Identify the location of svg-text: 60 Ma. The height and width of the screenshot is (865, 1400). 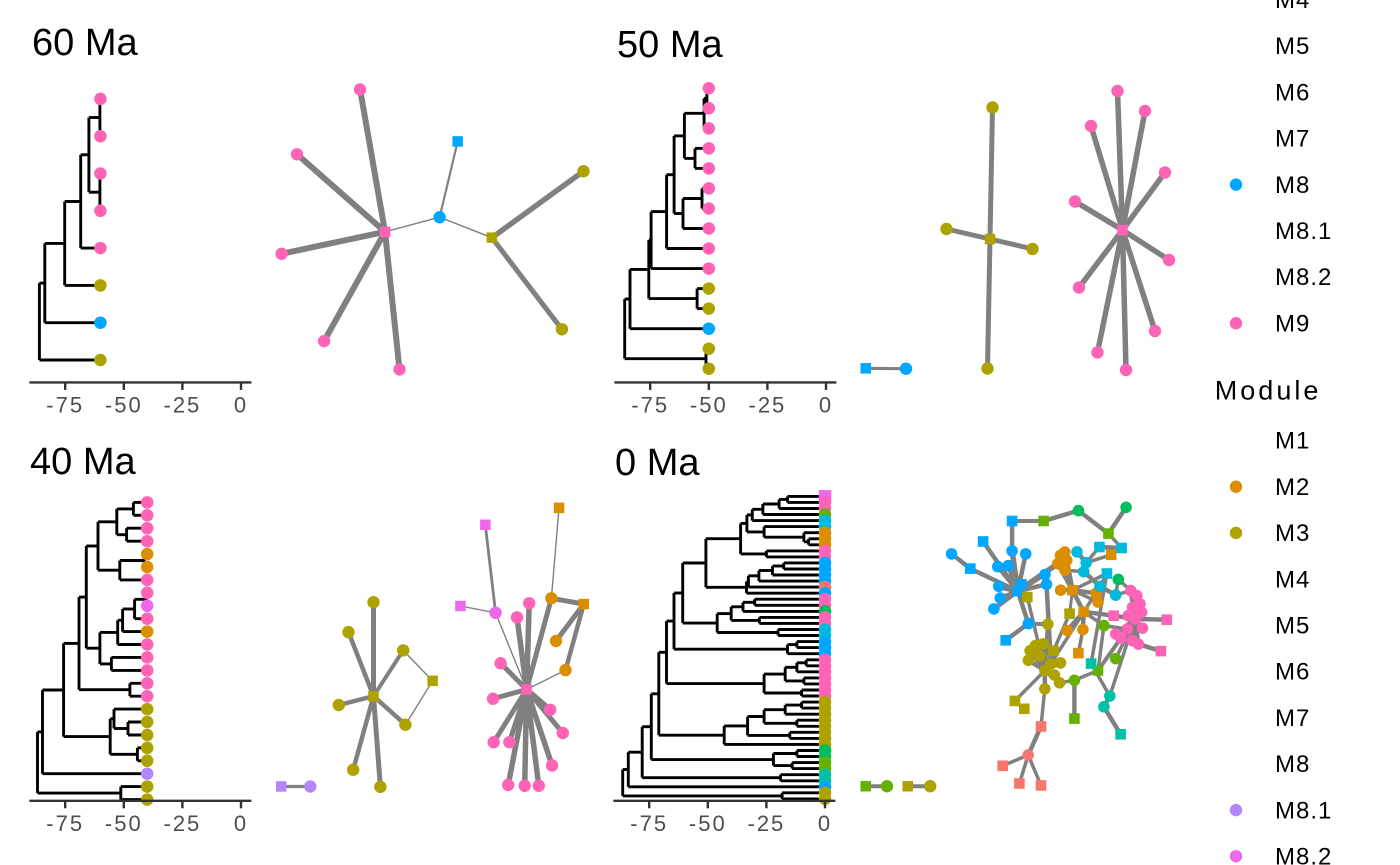
(85, 43).